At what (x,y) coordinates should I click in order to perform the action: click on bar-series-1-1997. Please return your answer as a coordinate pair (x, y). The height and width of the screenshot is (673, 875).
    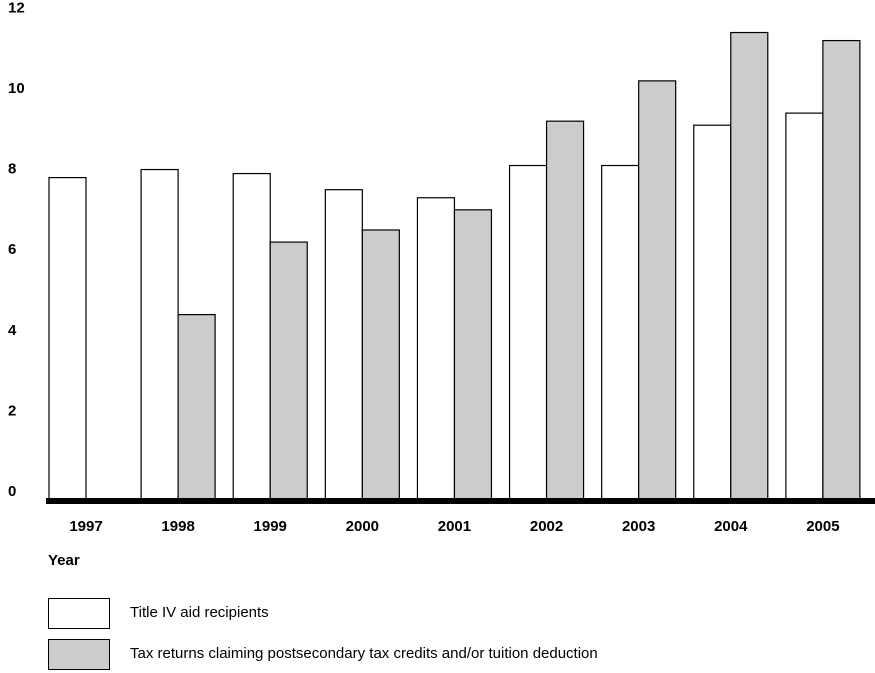
    Looking at the image, I should click on (67, 339).